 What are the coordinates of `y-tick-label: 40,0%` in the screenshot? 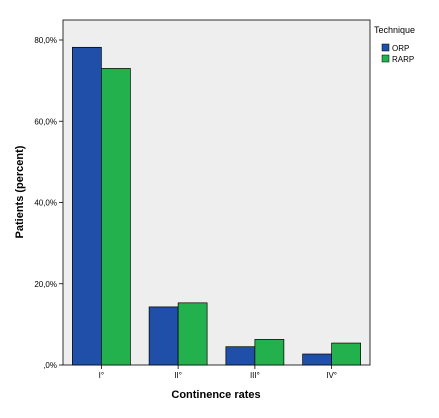 It's located at (45, 203).